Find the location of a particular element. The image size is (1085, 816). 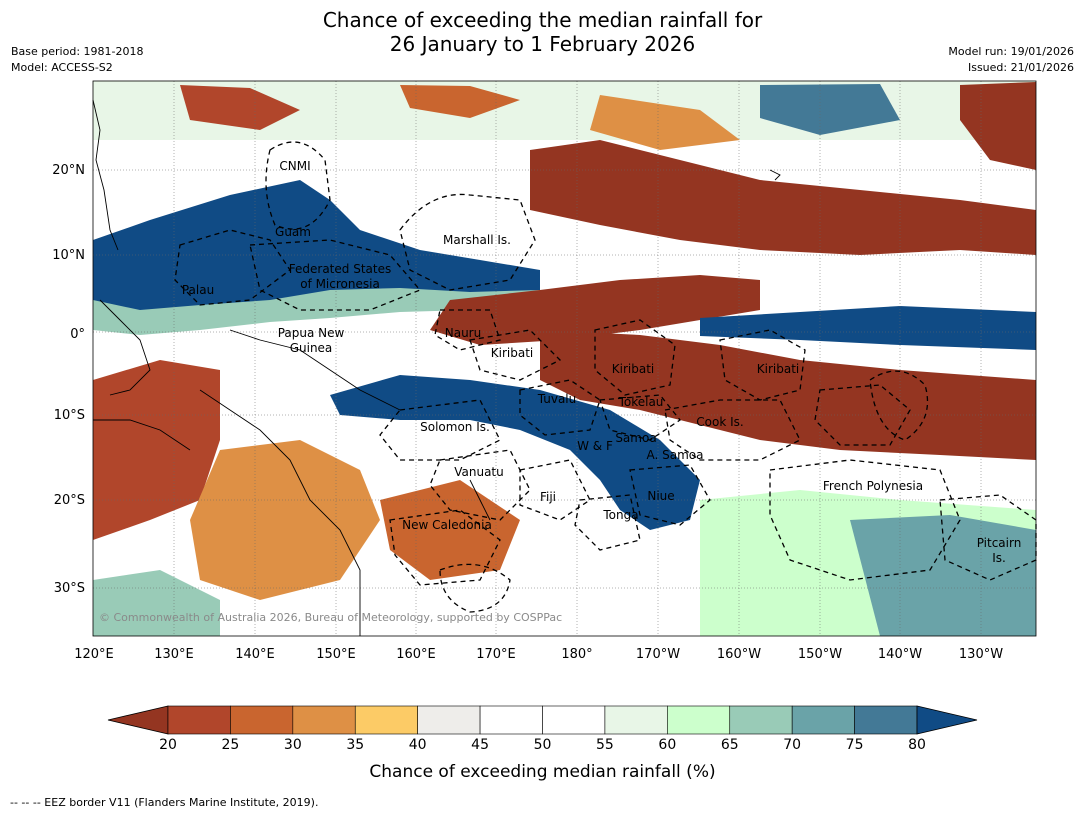

lat-label: 10°N is located at coordinates (68, 255).